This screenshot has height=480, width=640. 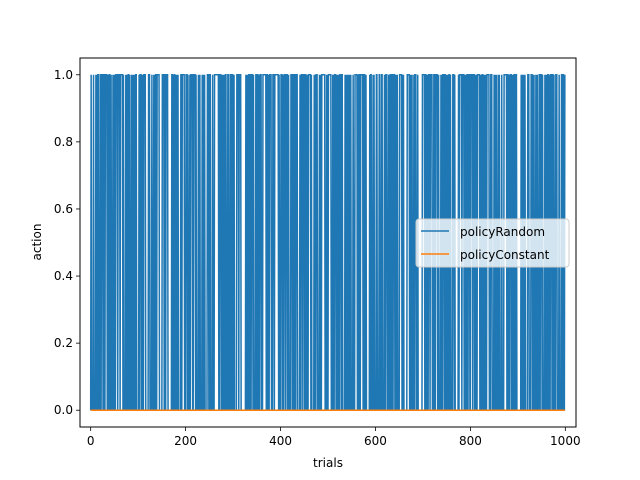 I want to click on legend-box, so click(x=492, y=243).